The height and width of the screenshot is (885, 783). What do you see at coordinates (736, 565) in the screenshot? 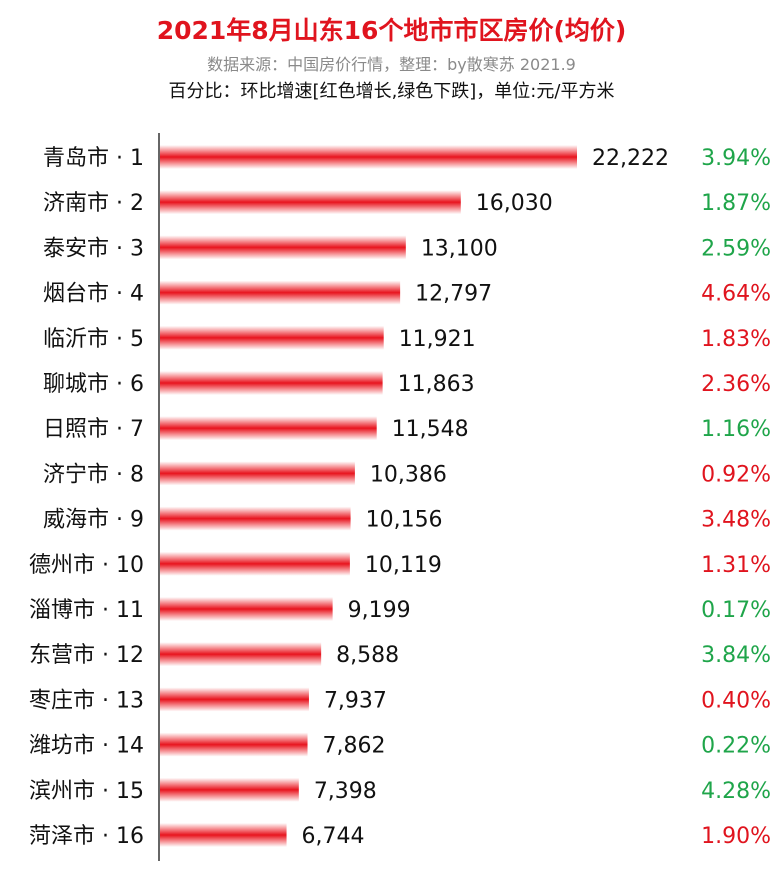
I see `pct-change-label: 1.31%` at bounding box center [736, 565].